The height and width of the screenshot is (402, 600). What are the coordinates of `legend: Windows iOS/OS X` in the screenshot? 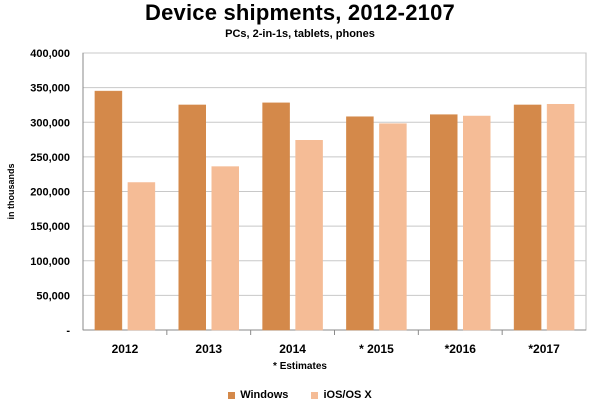 It's located at (300, 395).